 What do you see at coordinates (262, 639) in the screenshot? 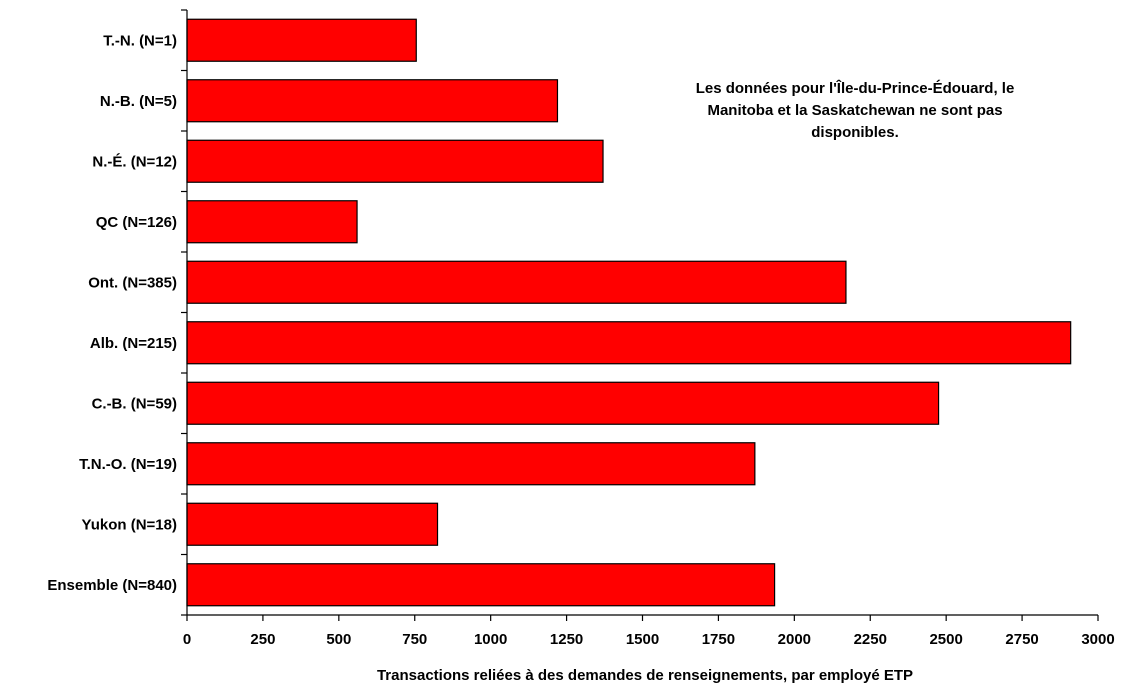
I see `x-tick-label: 250` at bounding box center [262, 639].